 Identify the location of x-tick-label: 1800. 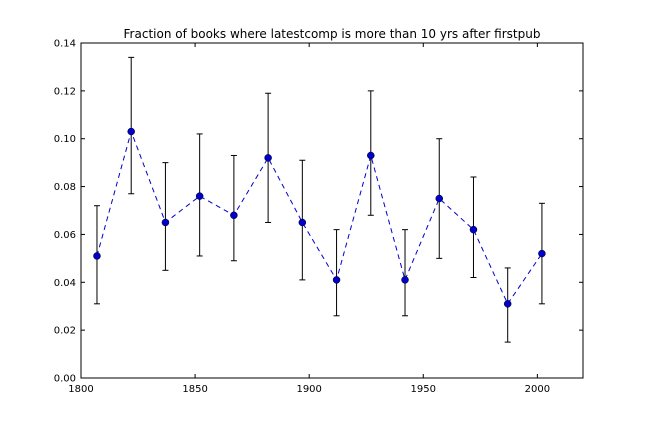
(80, 389).